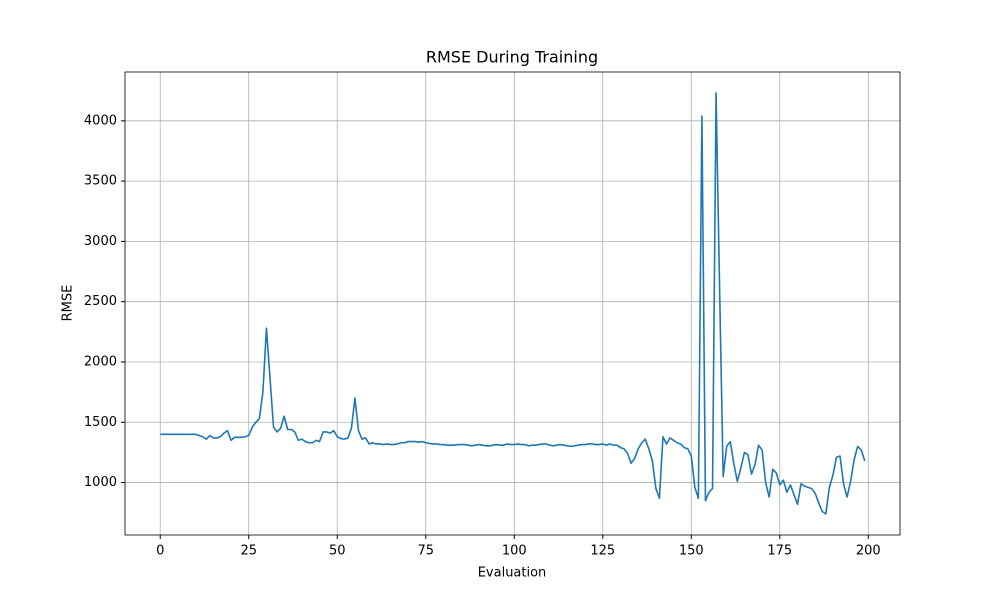 This screenshot has height=604, width=1000. I want to click on y-tick-label: 3000, so click(100, 241).